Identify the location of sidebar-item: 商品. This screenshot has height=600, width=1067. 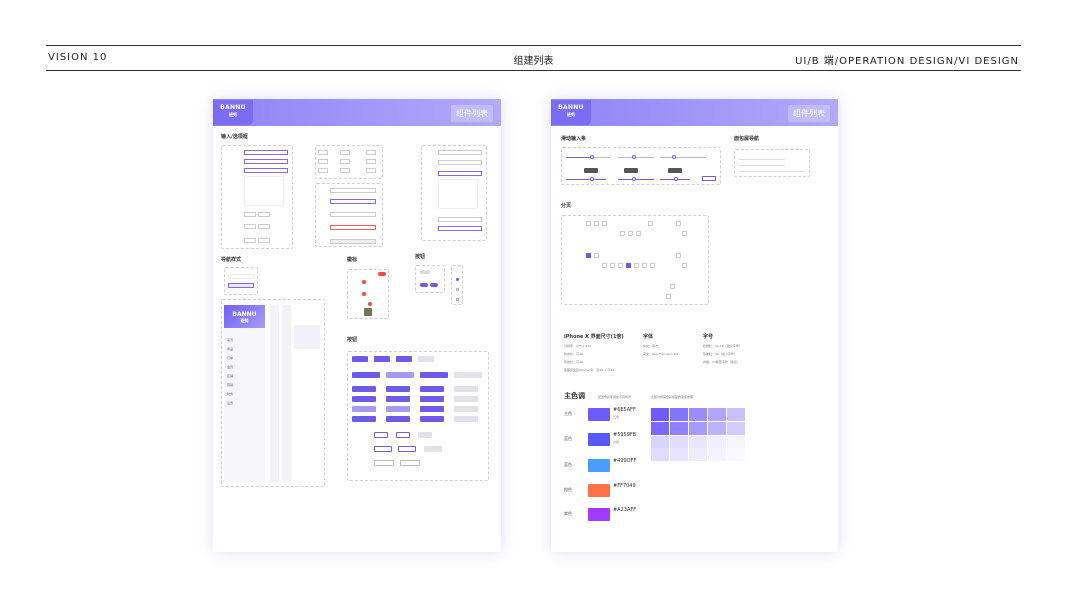
(230, 349).